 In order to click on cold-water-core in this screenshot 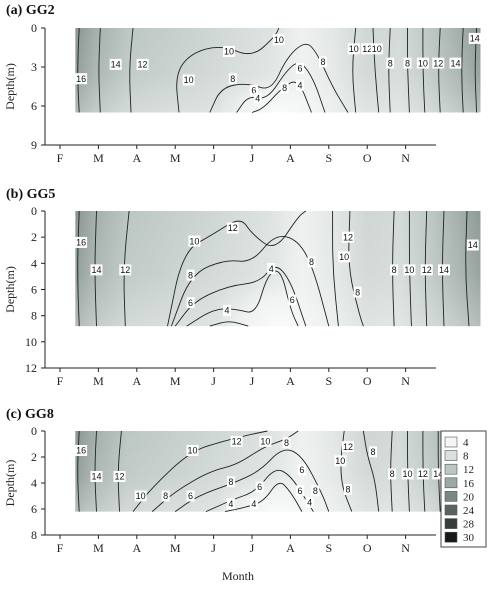, I will do `click(279, 280)`.